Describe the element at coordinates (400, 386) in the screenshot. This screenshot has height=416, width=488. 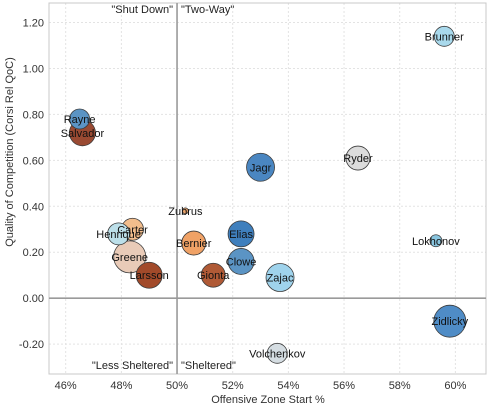
I see `x-tick-label: 58%` at that location.